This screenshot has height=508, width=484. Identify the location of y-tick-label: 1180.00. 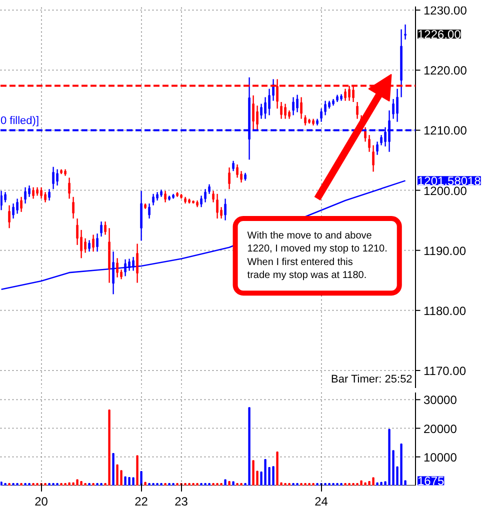
(445, 311).